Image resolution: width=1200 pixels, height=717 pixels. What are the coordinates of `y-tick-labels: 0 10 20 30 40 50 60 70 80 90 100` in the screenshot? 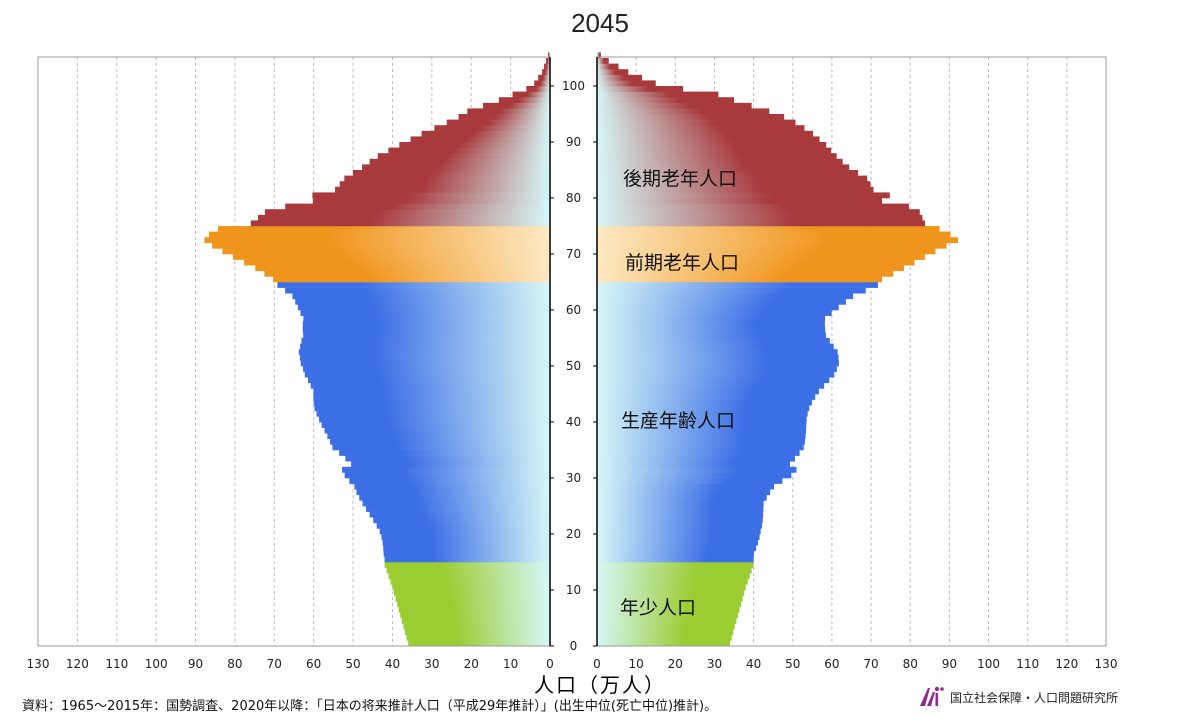 It's located at (573, 366).